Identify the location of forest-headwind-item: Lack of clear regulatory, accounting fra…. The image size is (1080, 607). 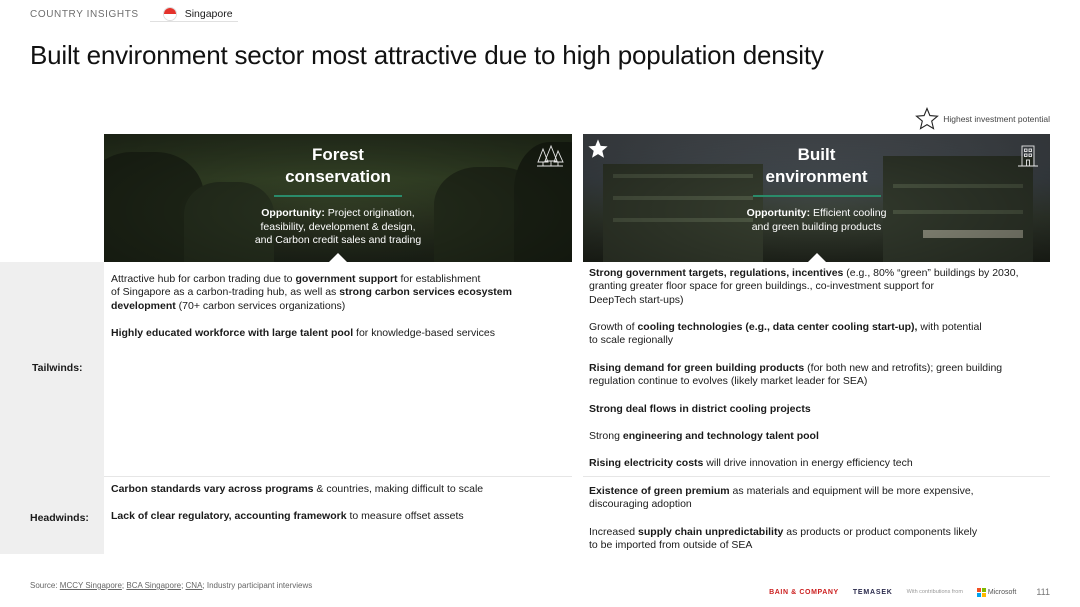
(287, 516).